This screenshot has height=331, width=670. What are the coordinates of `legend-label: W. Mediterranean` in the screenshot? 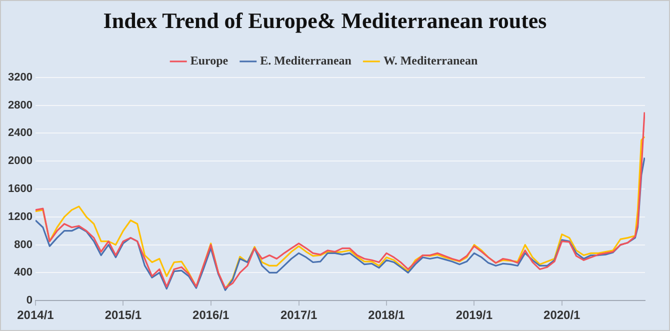 It's located at (430, 60).